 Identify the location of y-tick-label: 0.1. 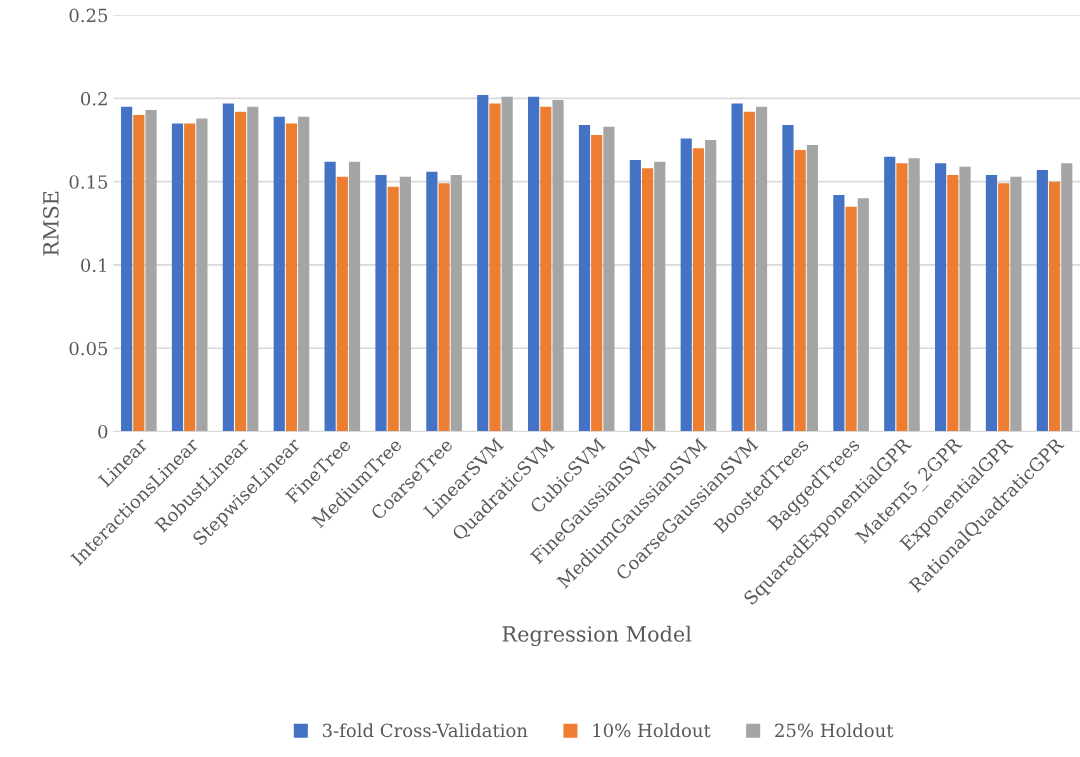
(93, 265).